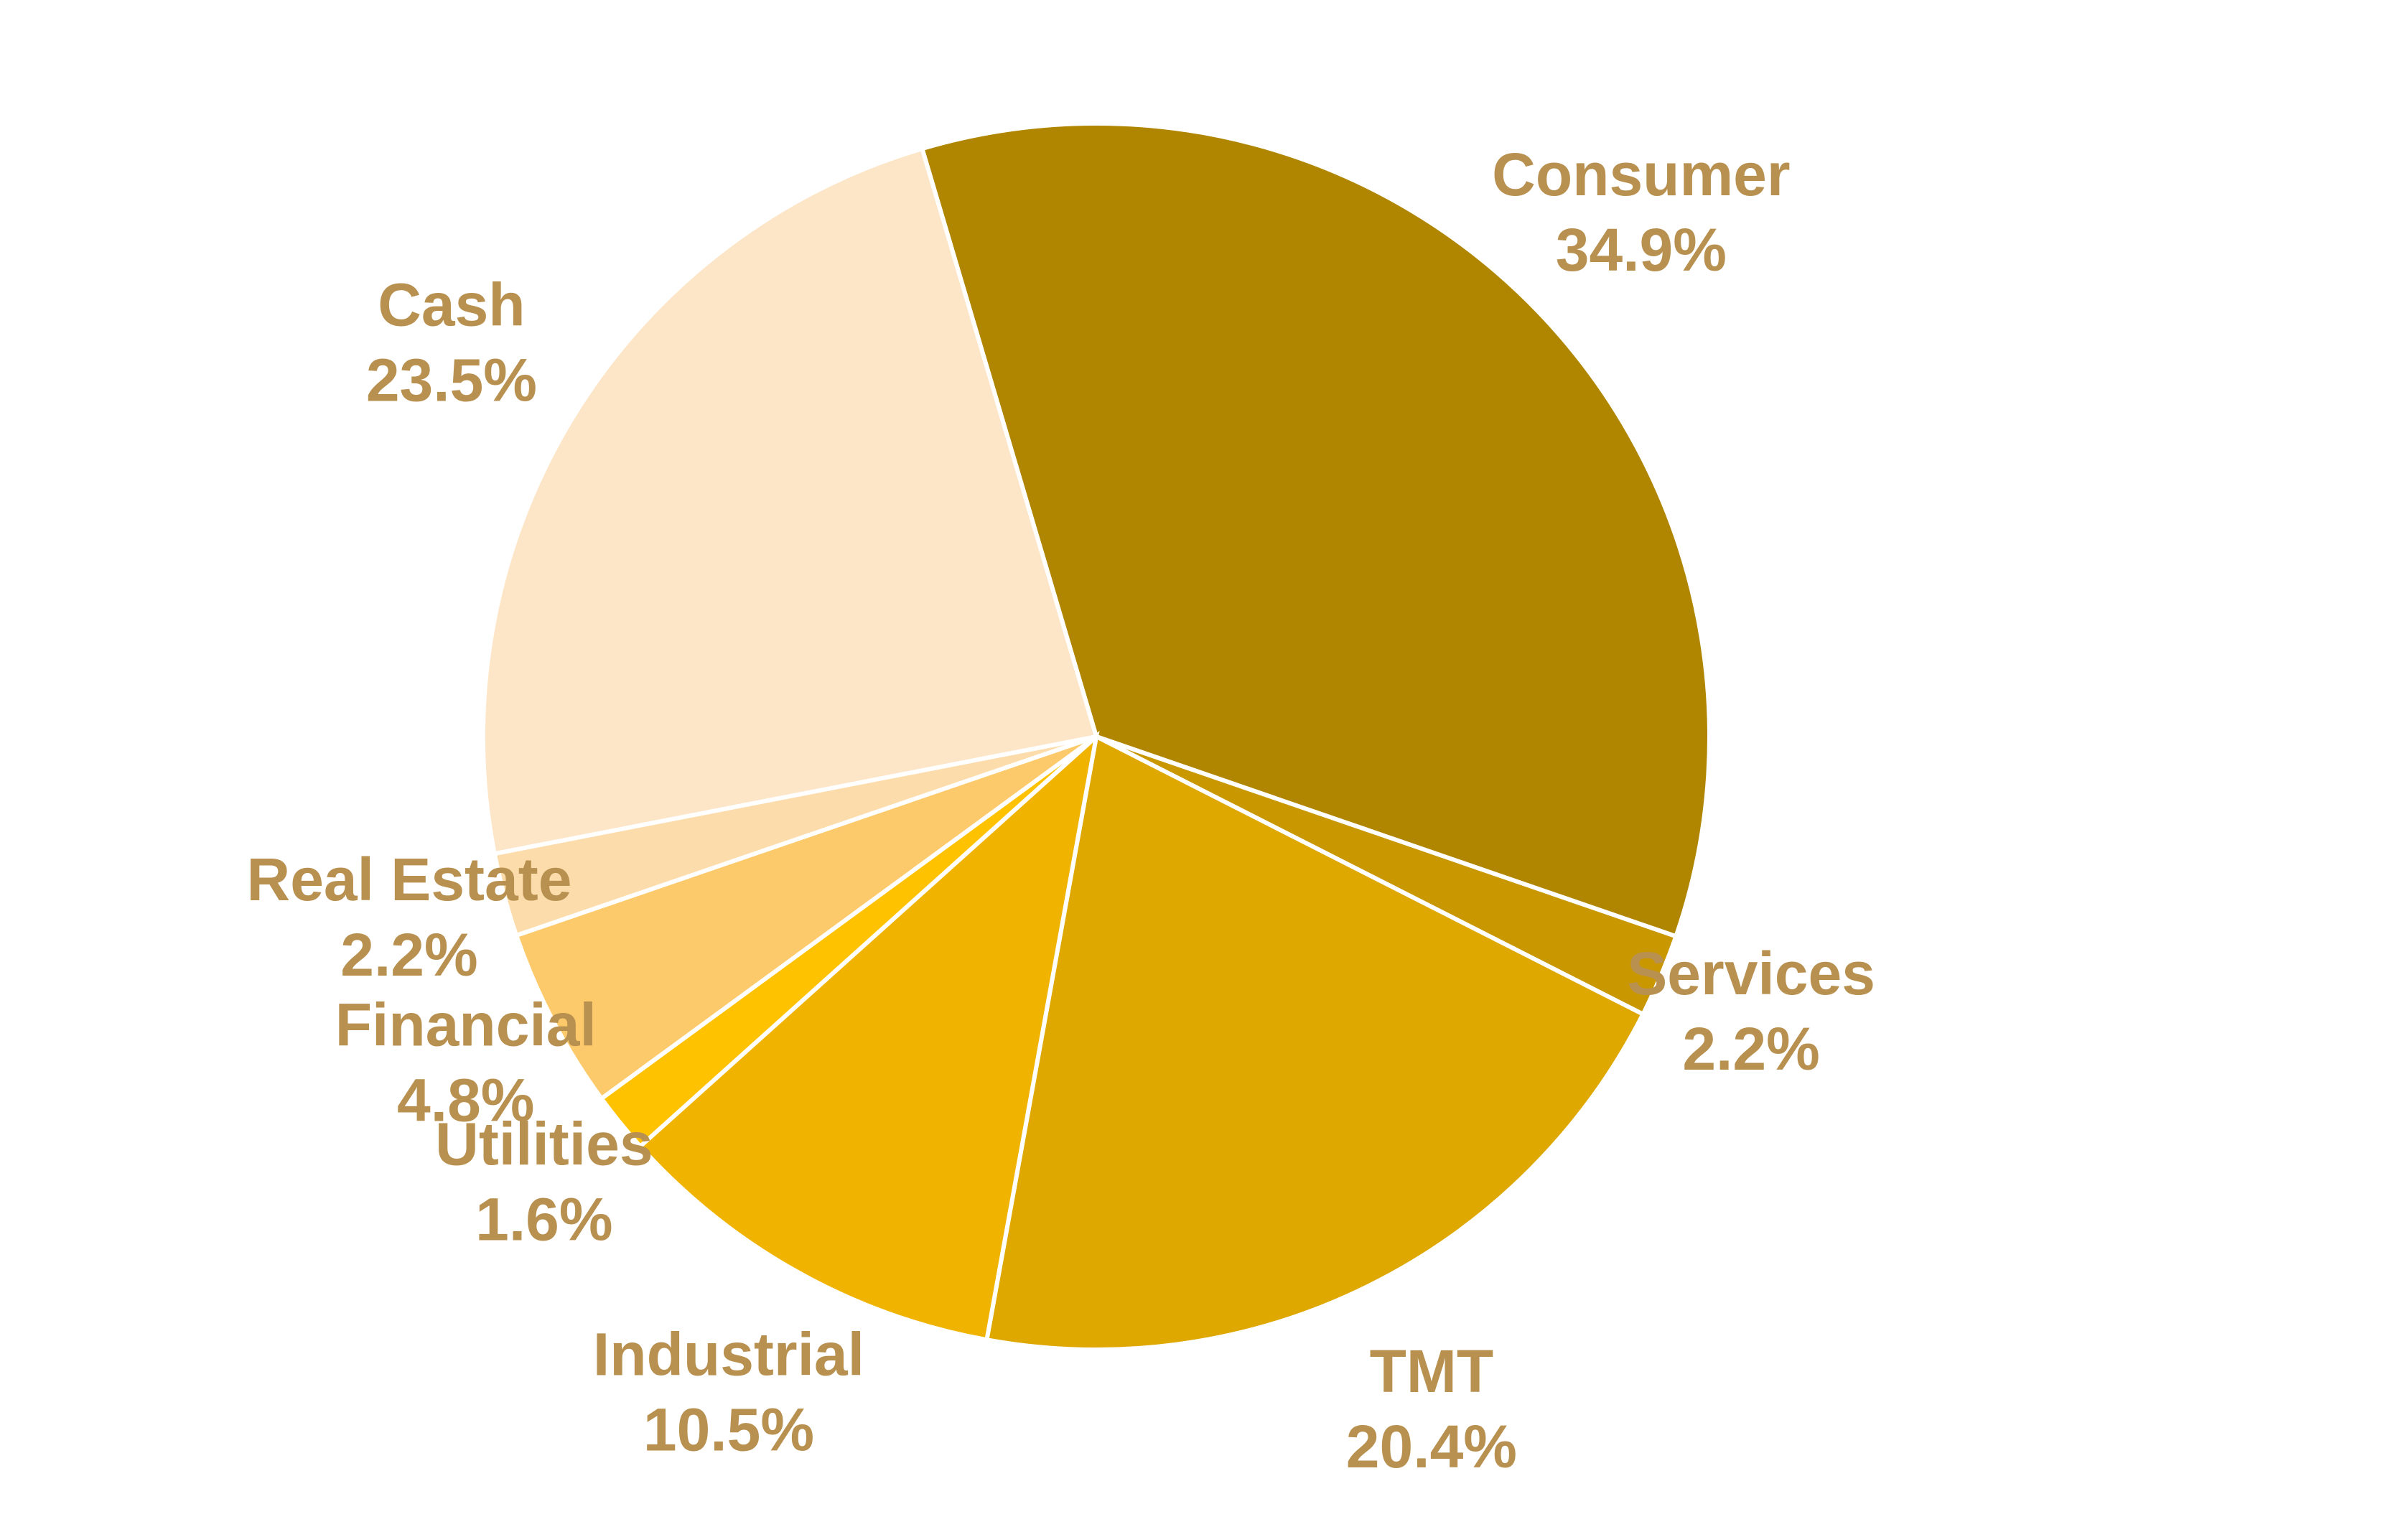 This screenshot has width=2408, height=1532. What do you see at coordinates (1641, 250) in the screenshot?
I see `slice-value: 34.9%` at bounding box center [1641, 250].